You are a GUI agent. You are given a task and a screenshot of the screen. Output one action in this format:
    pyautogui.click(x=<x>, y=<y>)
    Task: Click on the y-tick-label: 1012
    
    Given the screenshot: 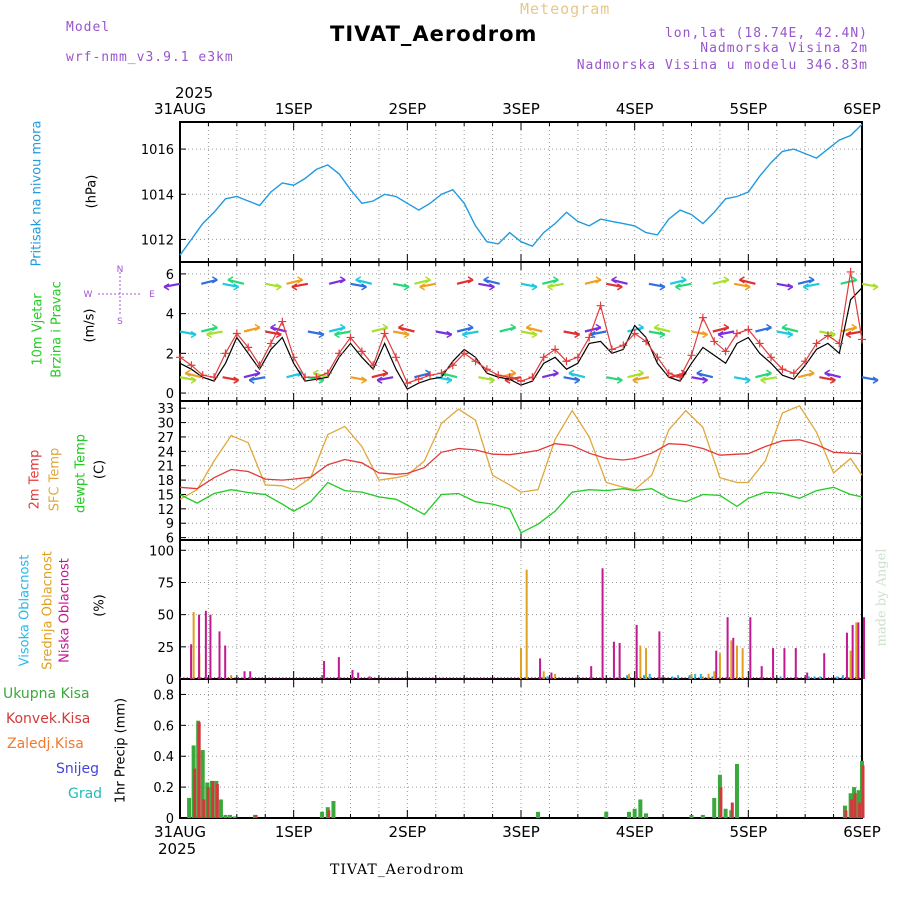 What is the action you would take?
    pyautogui.click(x=157, y=240)
    